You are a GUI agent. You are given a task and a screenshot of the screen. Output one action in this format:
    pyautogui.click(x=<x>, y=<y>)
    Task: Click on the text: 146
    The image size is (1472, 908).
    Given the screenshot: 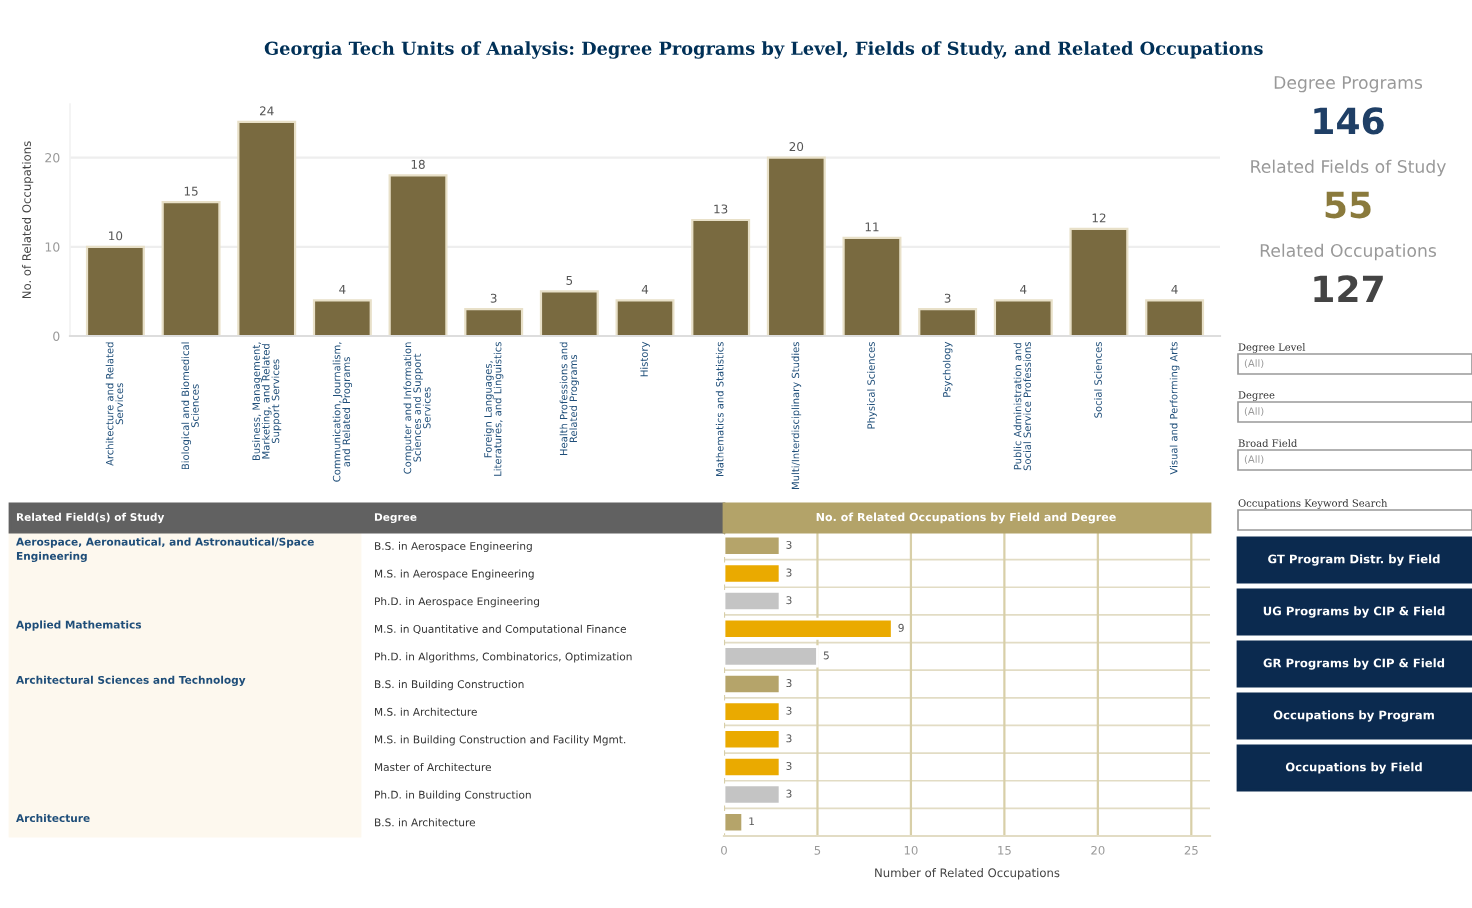 What is the action you would take?
    pyautogui.click(x=1349, y=121)
    